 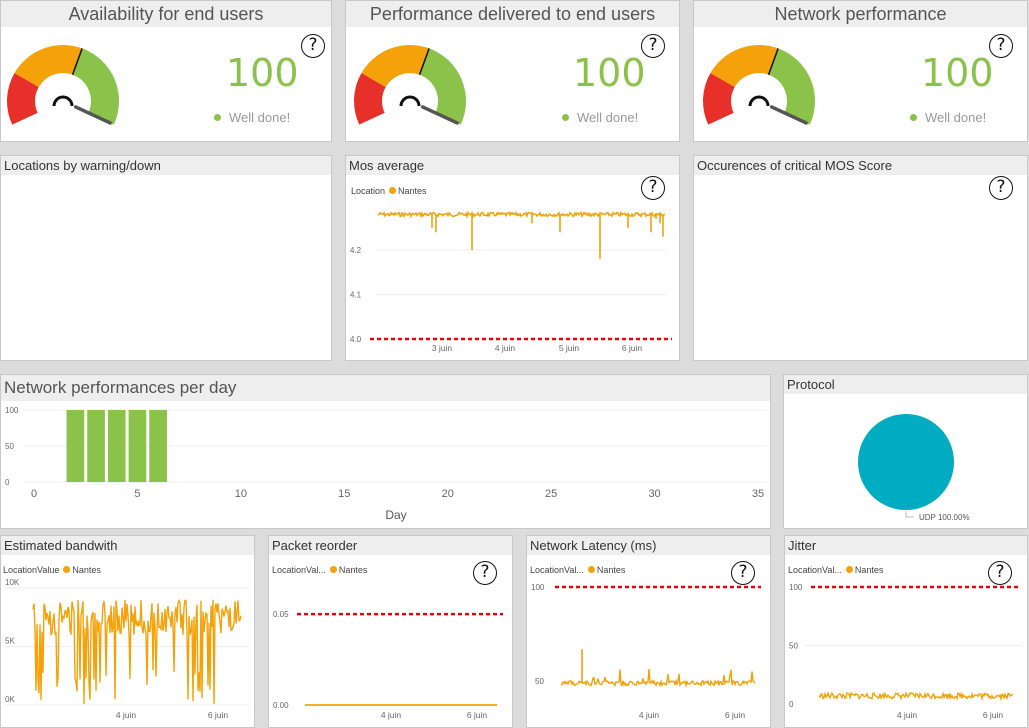 What do you see at coordinates (12, 582) in the screenshot?
I see `y-tick-label: 10K` at bounding box center [12, 582].